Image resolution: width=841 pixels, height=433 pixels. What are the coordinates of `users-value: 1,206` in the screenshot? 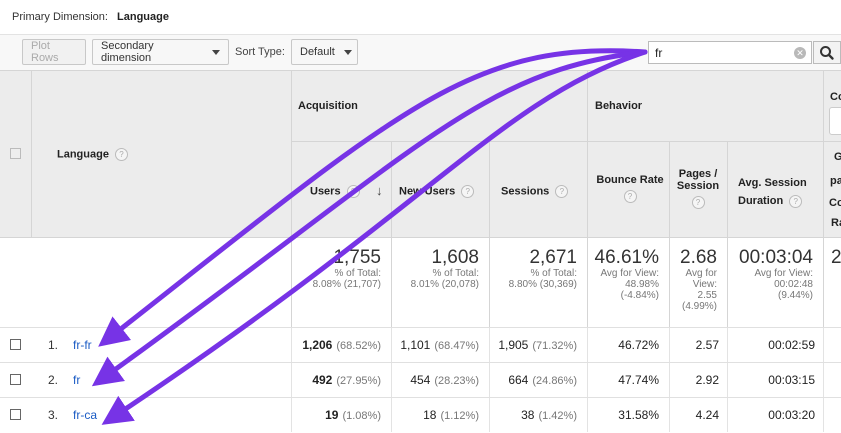 It's located at (317, 345).